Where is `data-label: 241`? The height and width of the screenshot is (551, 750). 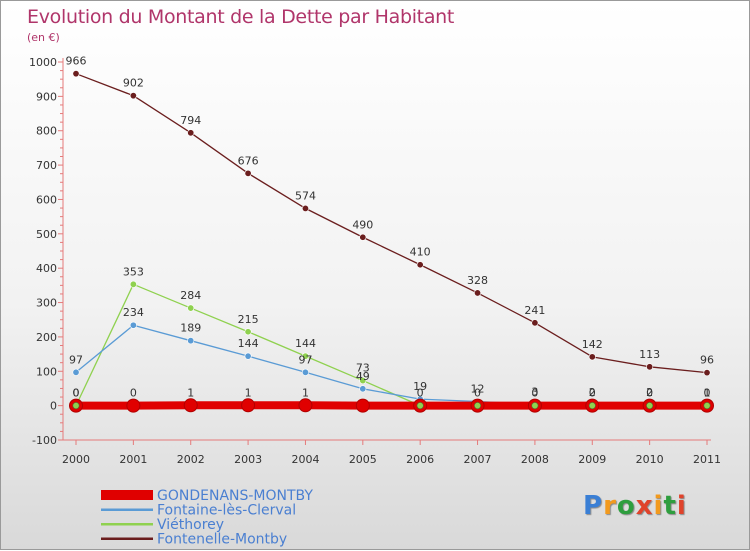
data-label: 241 is located at coordinates (534, 310).